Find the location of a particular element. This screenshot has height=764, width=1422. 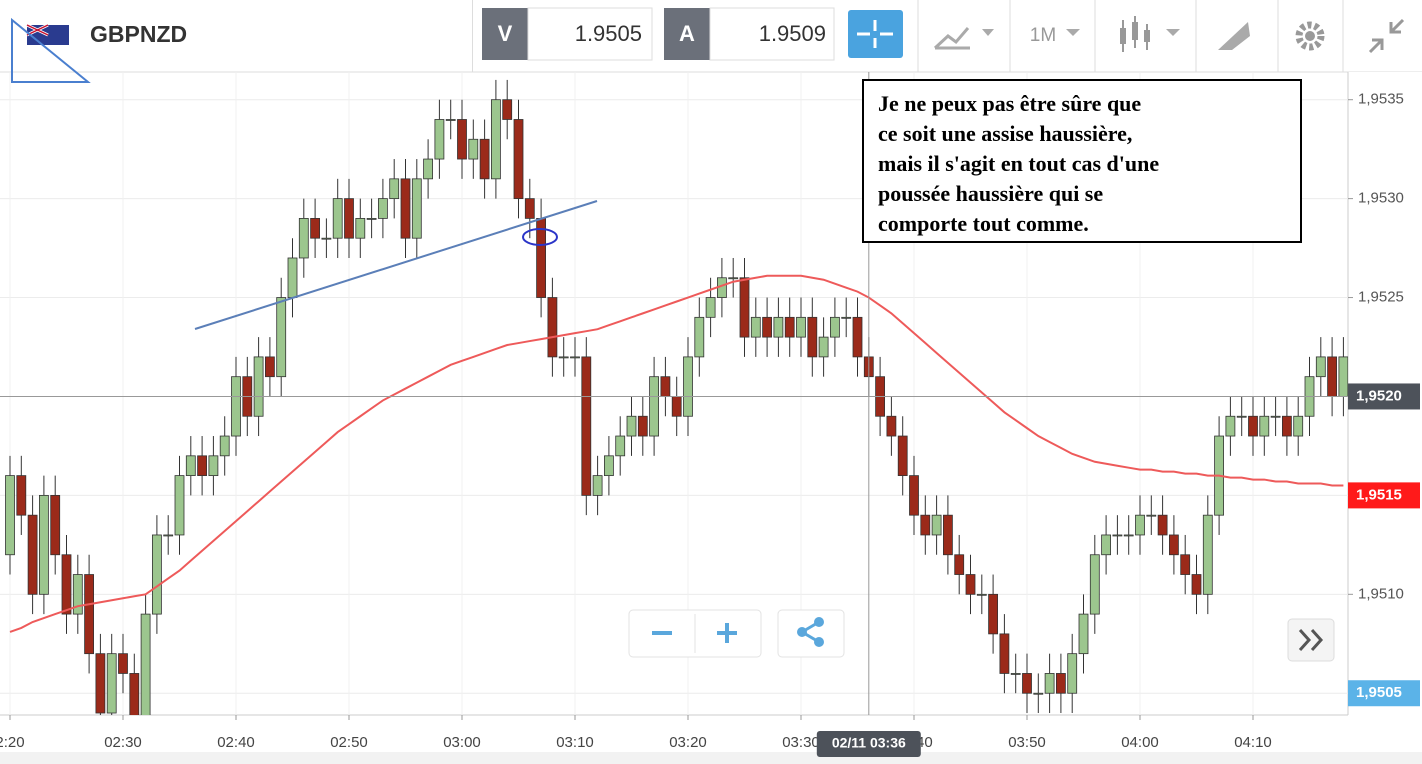

bid-field is located at coordinates (590, 34).